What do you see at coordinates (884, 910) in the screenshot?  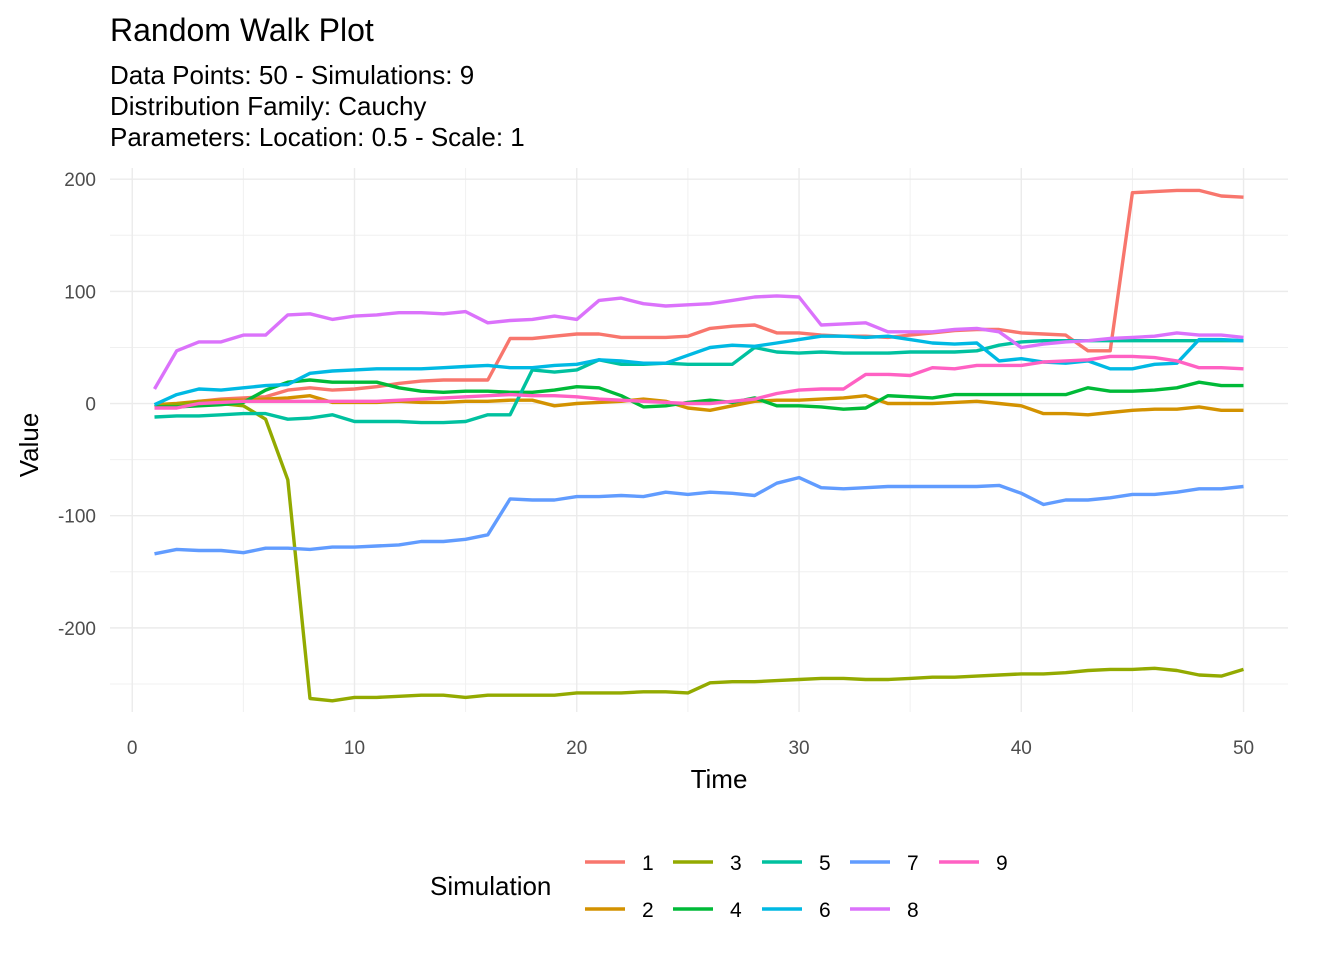 I see `legend-item-8: 8` at bounding box center [884, 910].